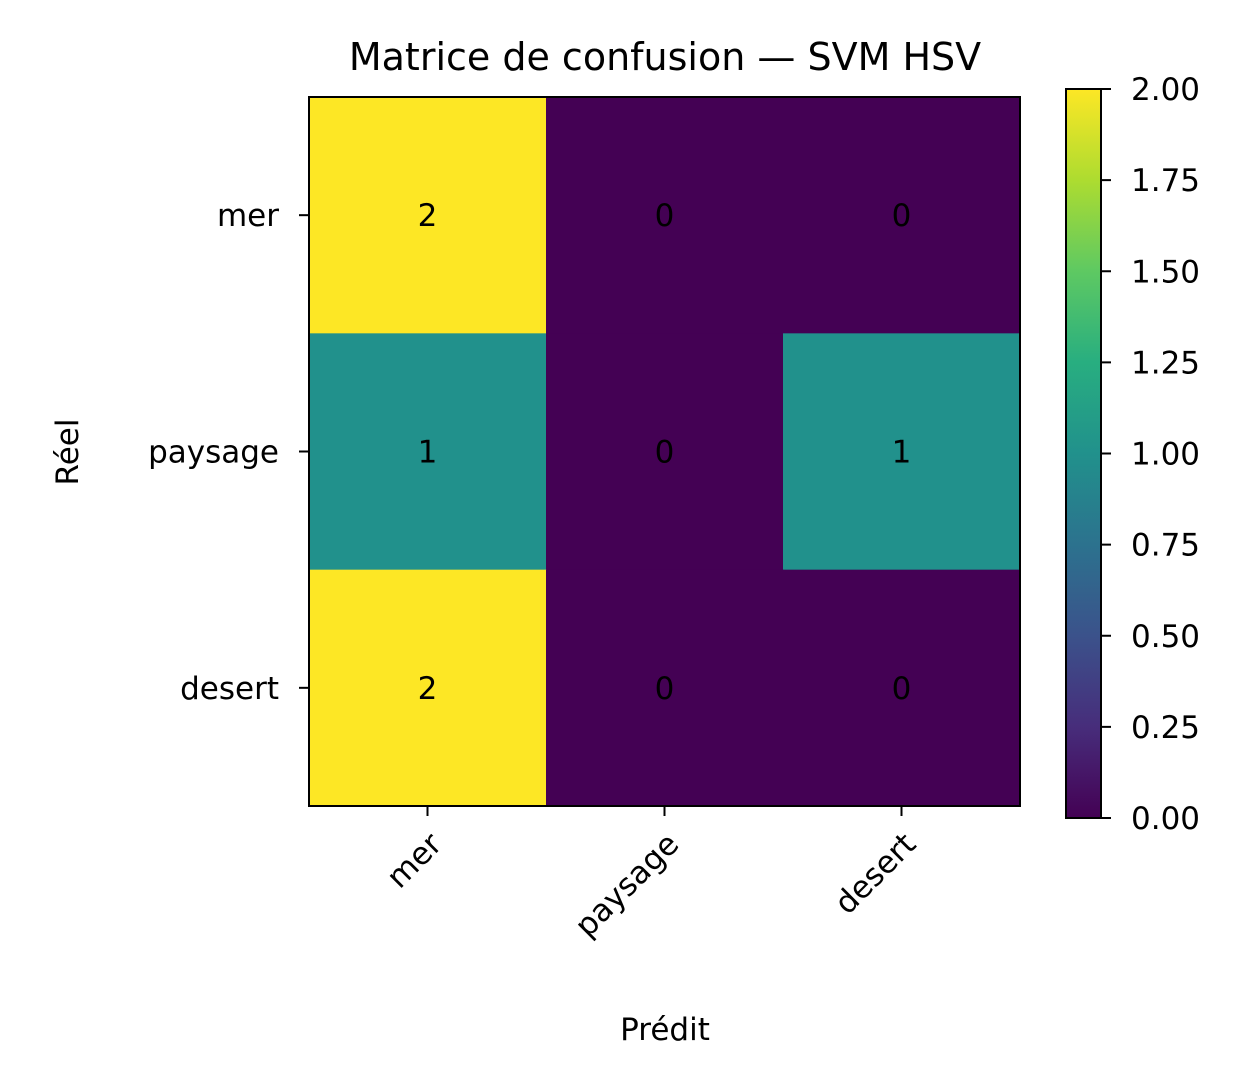  Describe the element at coordinates (1165, 181) in the screenshot. I see `colorbar-tick-label: 1.75` at that location.